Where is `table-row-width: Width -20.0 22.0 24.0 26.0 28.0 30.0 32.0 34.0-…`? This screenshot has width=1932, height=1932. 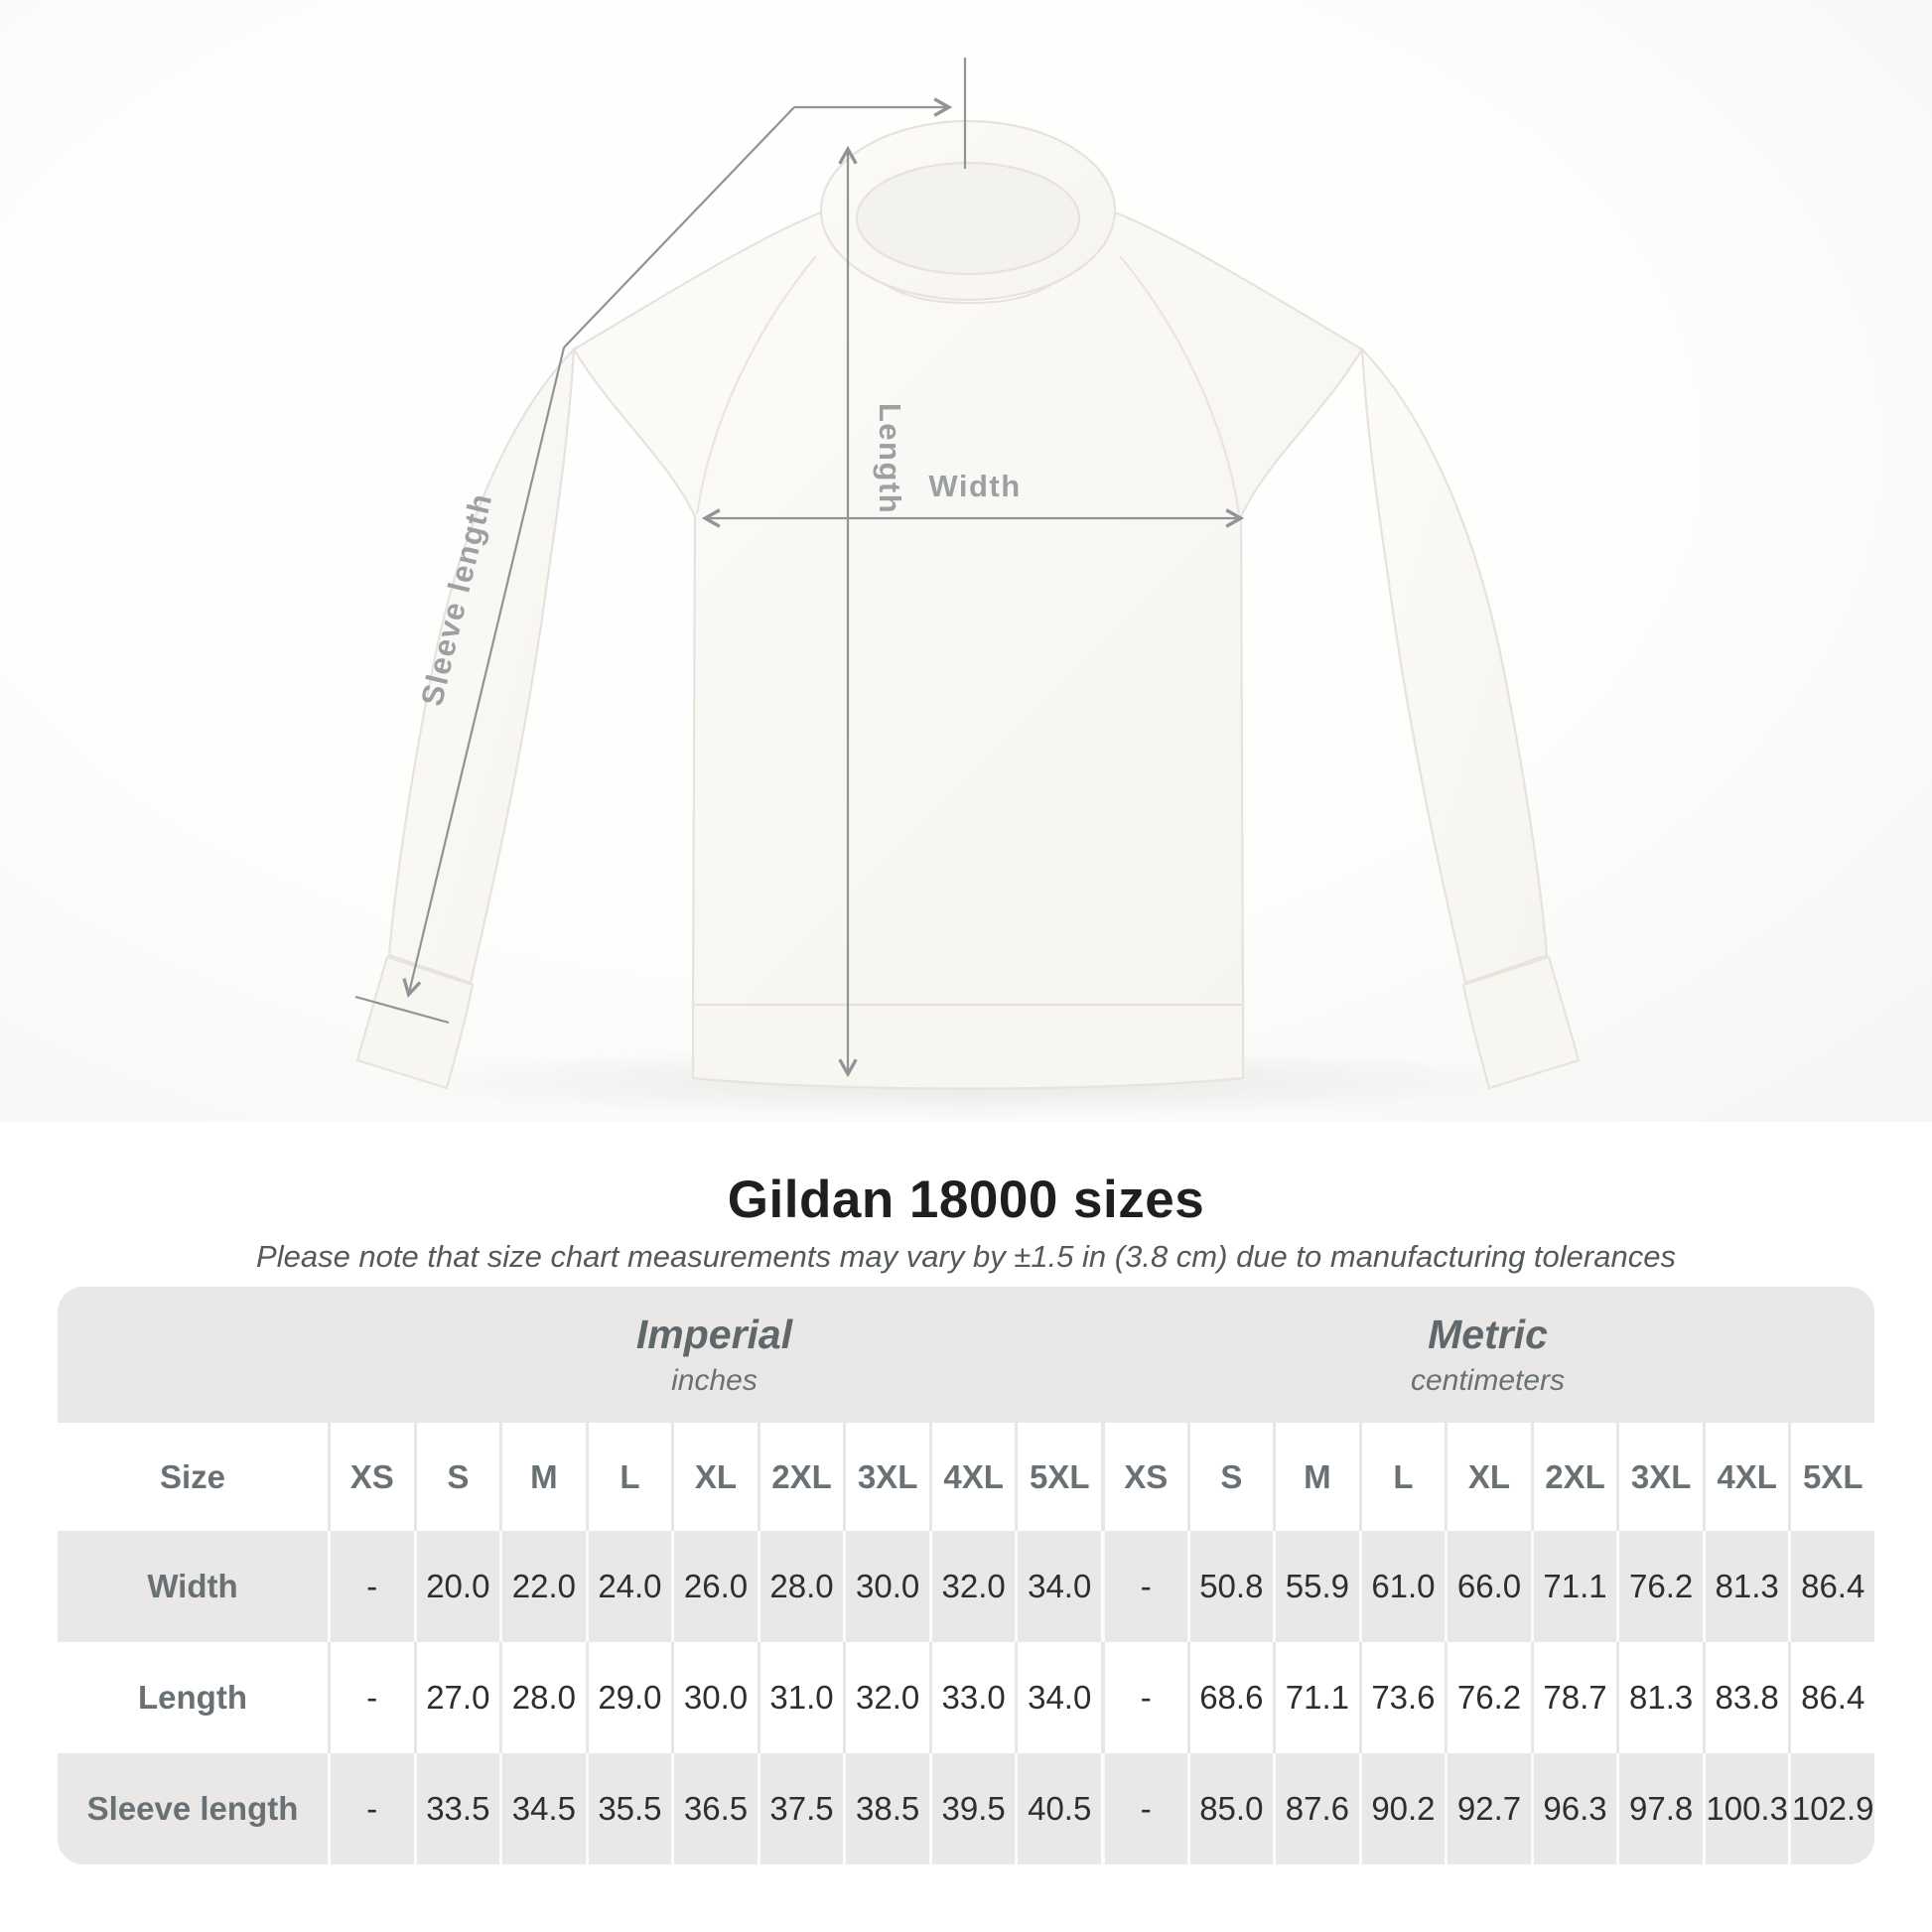
table-row-width: Width -20.0 22.0 24.0 26.0 28.0 30.0 32.0 34.0-… is located at coordinates (966, 1587).